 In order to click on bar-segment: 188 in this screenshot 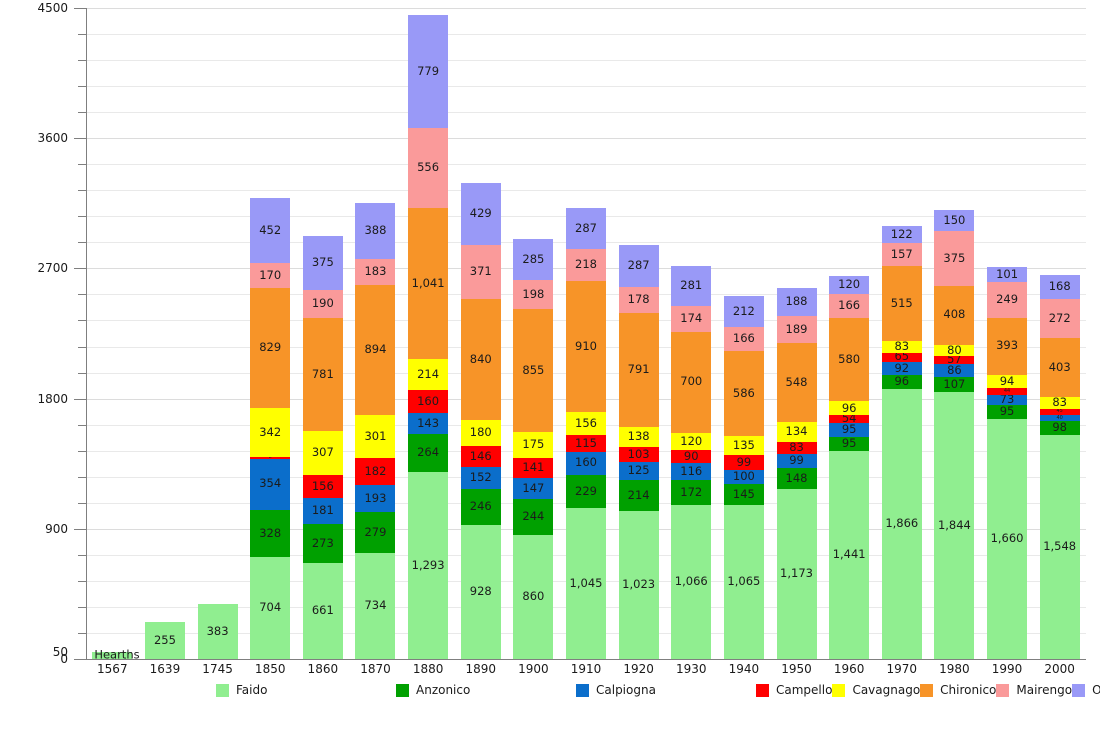, I will do `click(796, 302)`.